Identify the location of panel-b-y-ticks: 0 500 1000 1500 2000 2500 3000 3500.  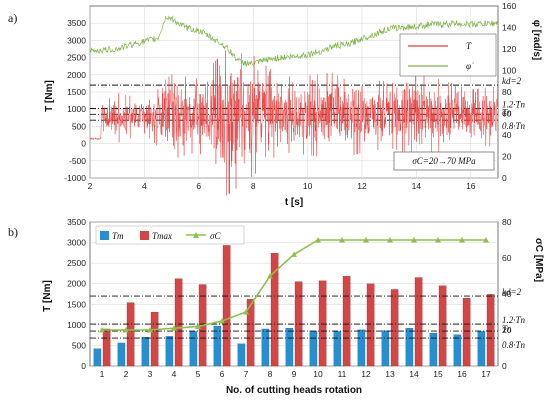
(76, 294).